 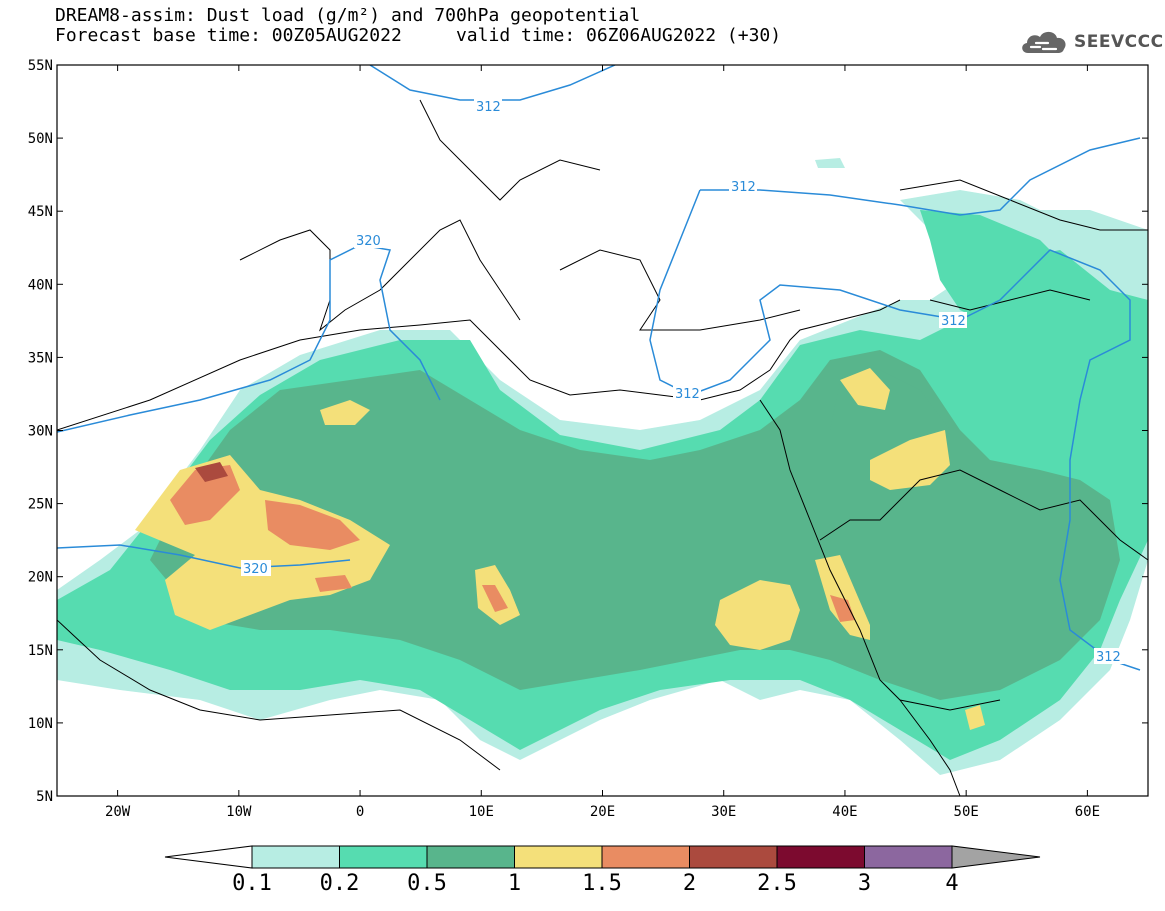 What do you see at coordinates (966, 812) in the screenshot?
I see `lon-label: 50E` at bounding box center [966, 812].